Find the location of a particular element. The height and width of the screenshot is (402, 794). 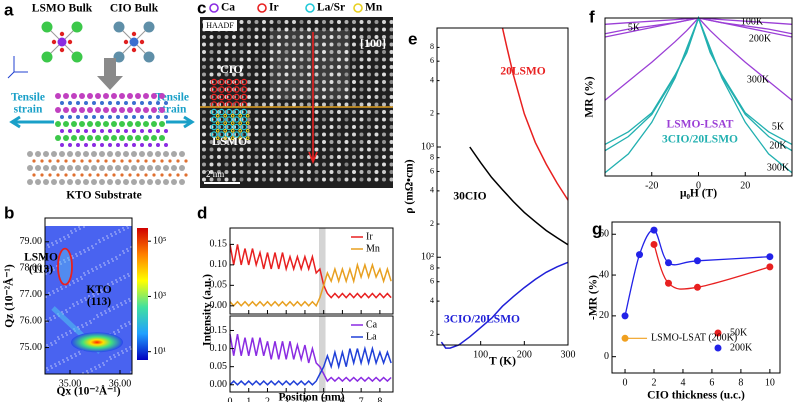

axes-frame is located at coordinates (696, 297).